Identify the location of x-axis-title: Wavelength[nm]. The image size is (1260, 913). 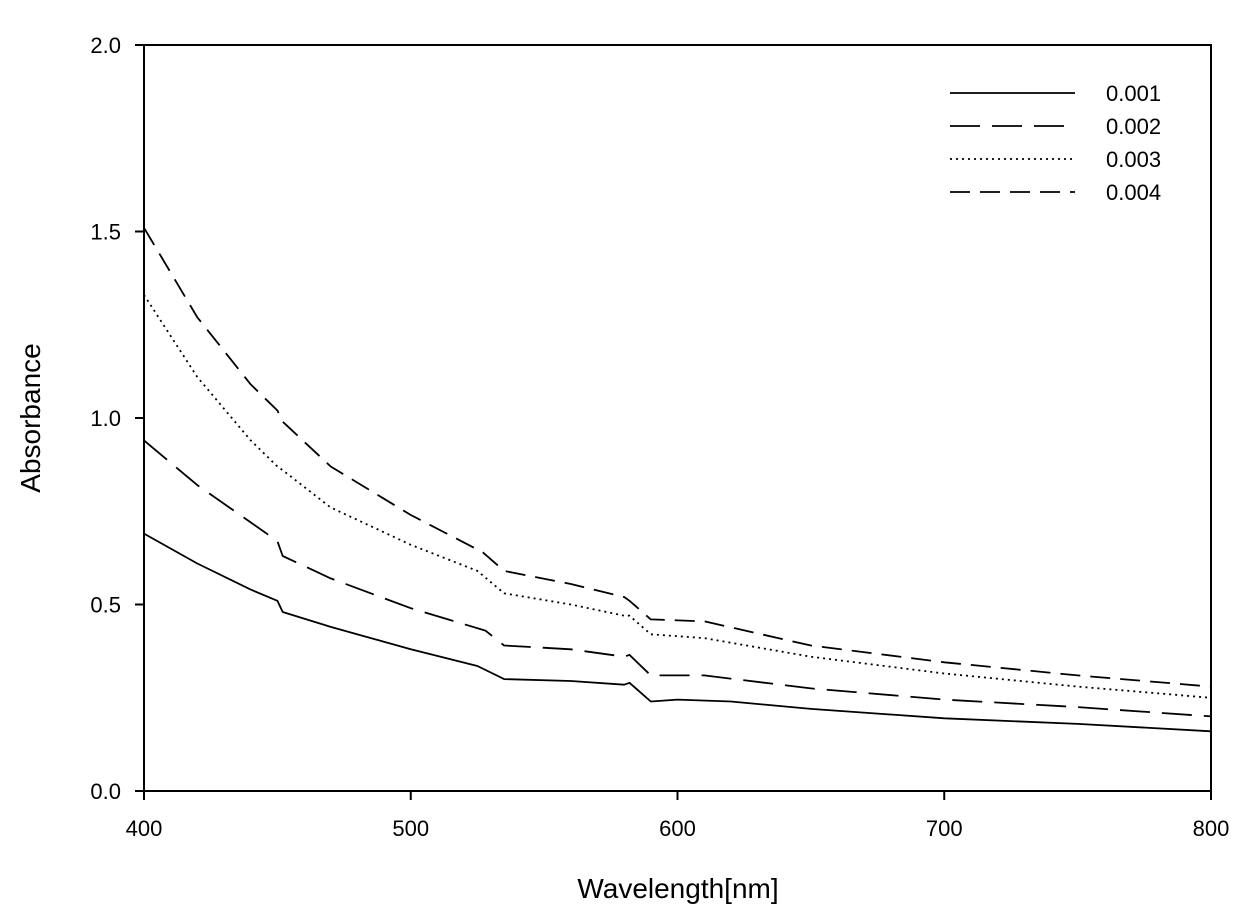
(677, 888).